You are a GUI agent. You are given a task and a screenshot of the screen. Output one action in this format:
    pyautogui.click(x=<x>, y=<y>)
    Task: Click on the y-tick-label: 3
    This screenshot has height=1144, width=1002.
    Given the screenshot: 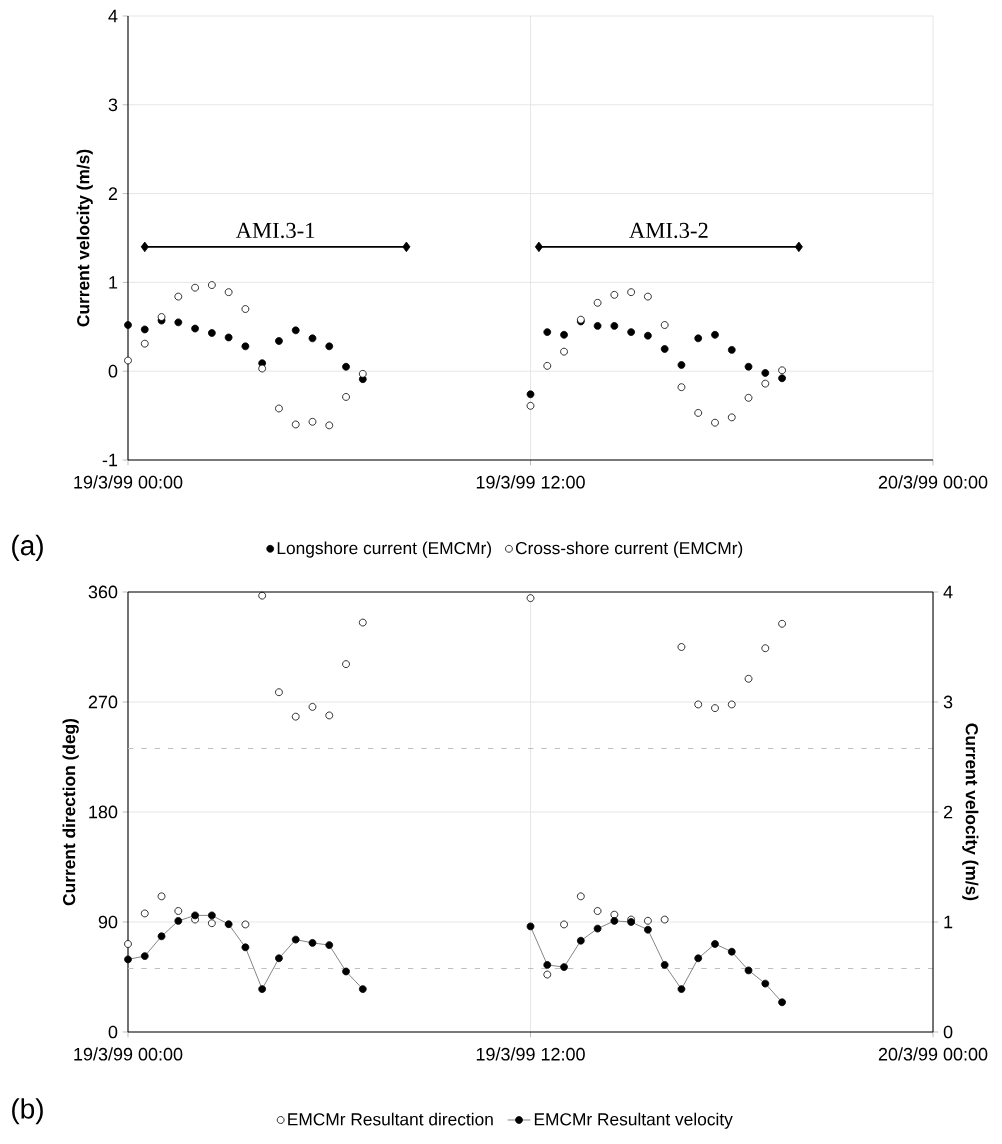 What is the action you would take?
    pyautogui.click(x=113, y=105)
    